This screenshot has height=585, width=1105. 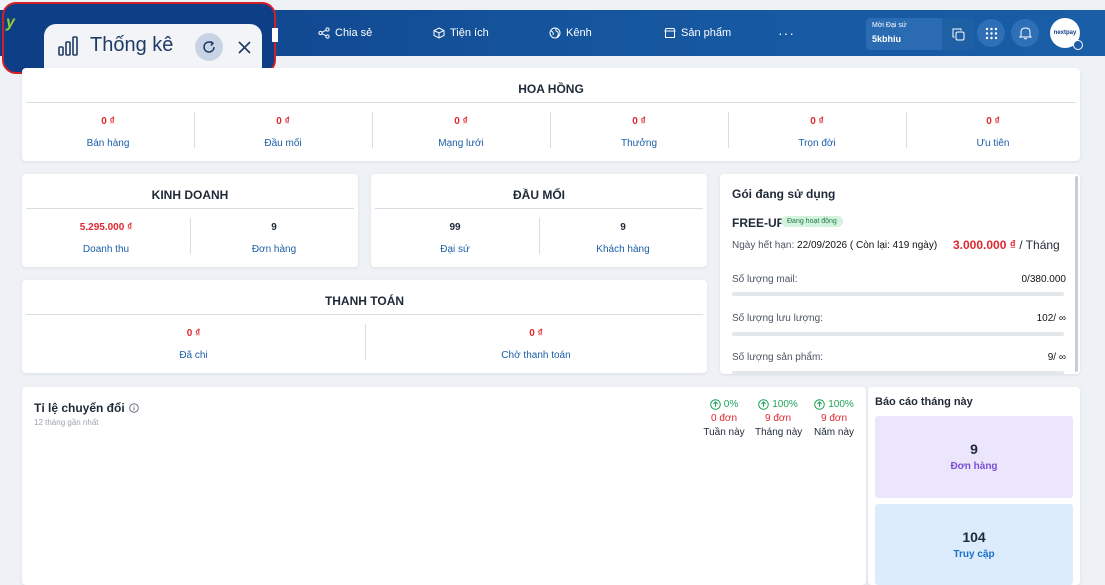 I want to click on globe-icon, so click(x=555, y=33).